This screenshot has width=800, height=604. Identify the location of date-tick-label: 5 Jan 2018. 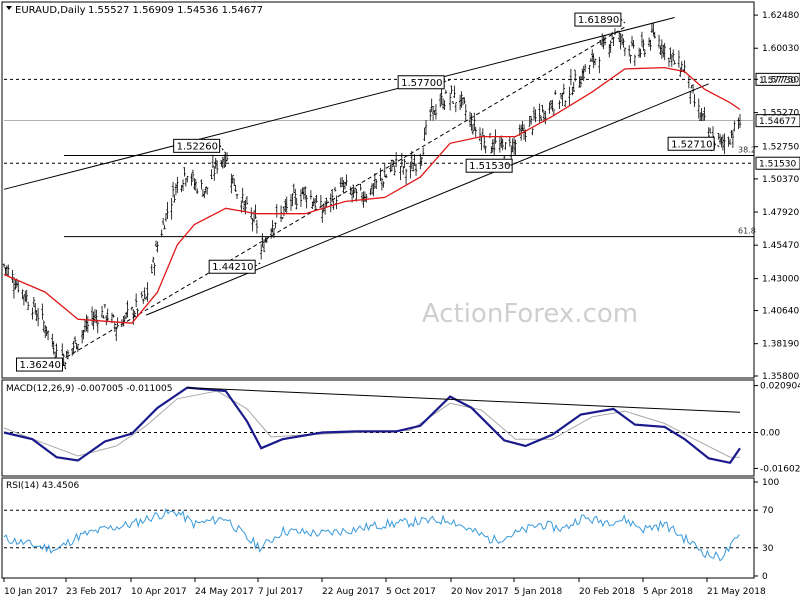
(538, 592).